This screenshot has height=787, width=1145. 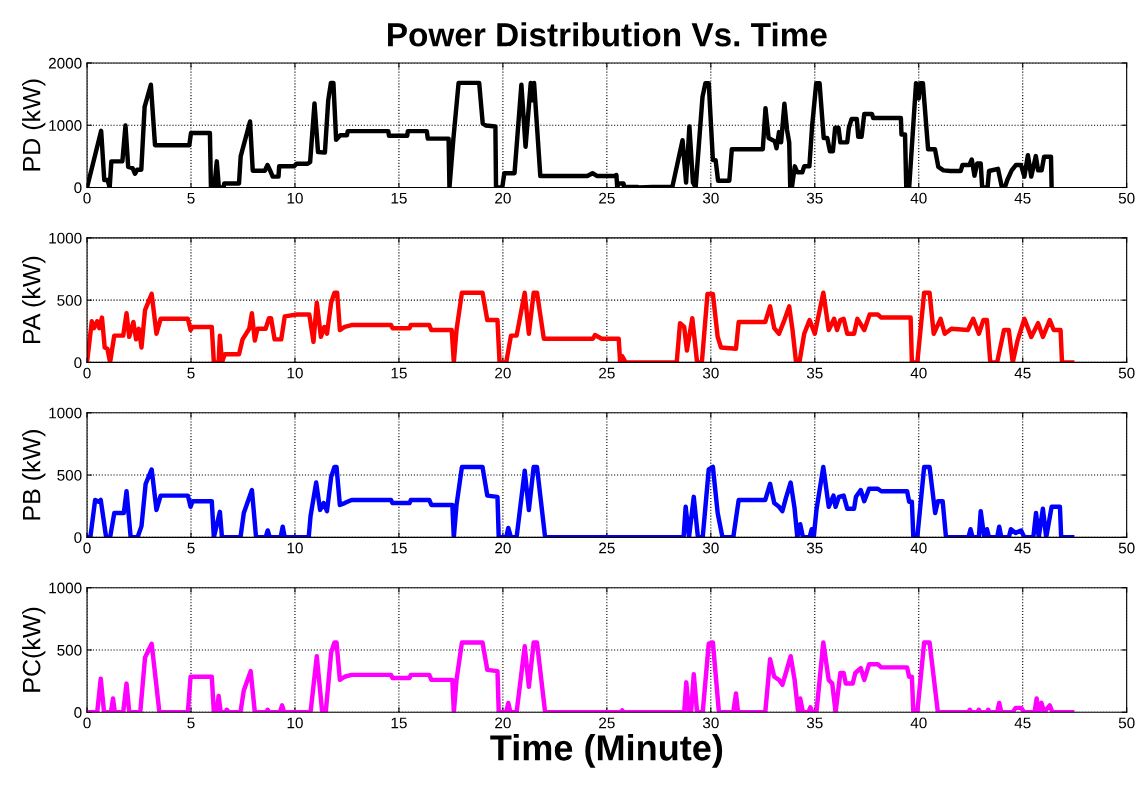 I want to click on y-axis-title: PB (kW), so click(x=34, y=475).